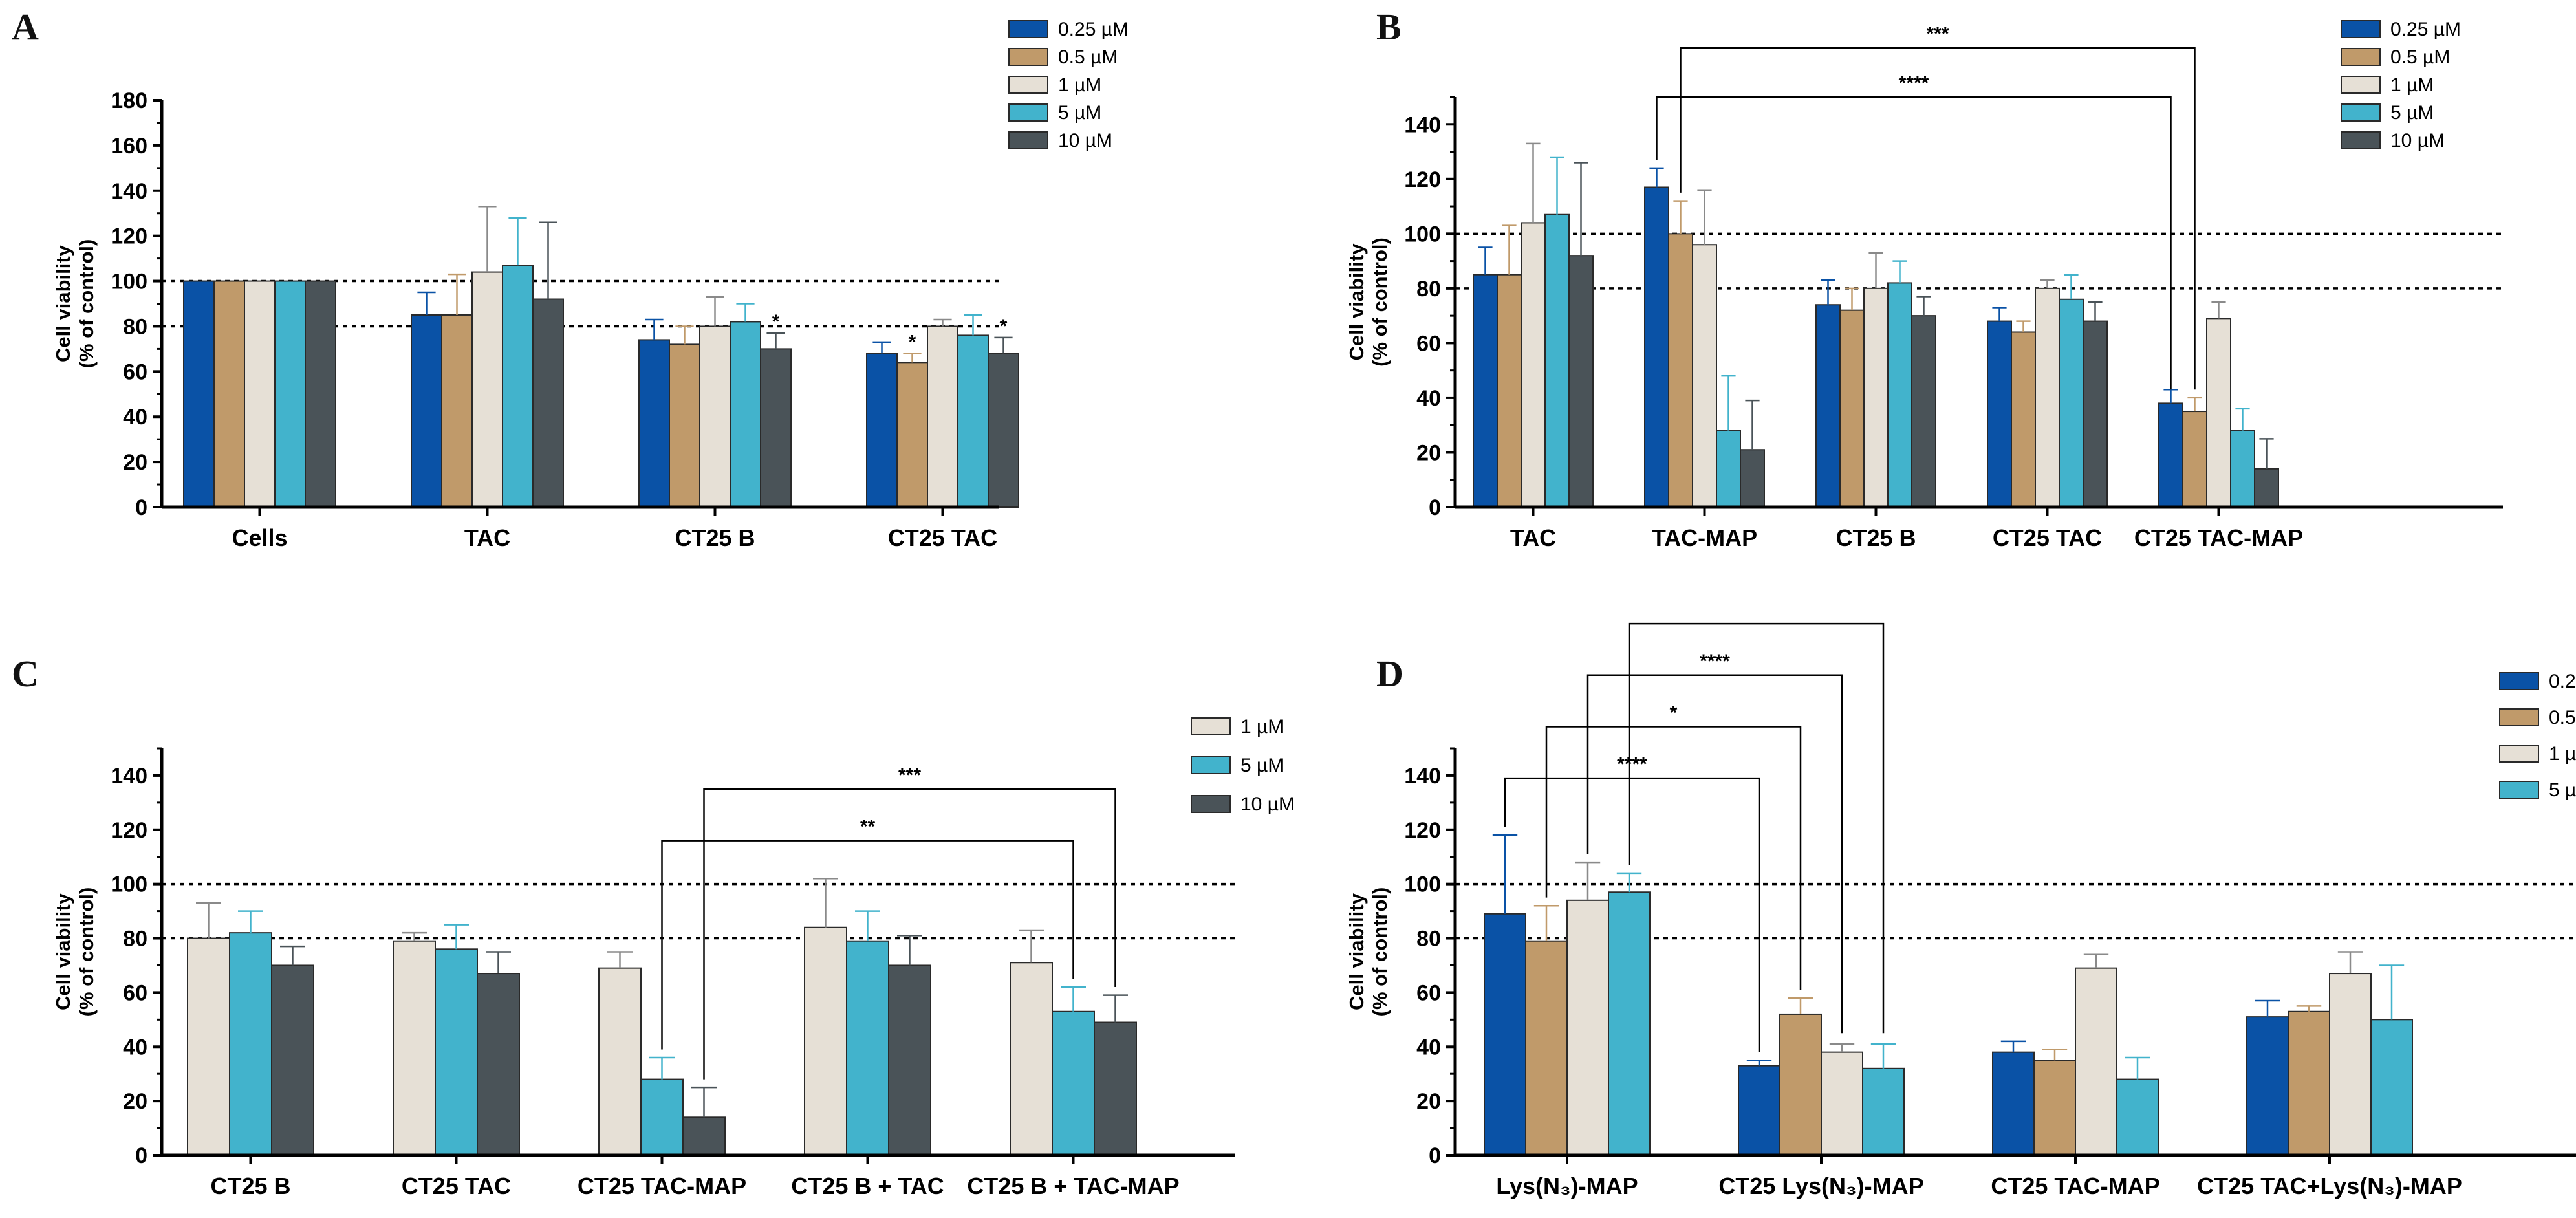 The width and height of the screenshot is (2576, 1218). I want to click on bar-ct25-lys-n-map-0.25, so click(1759, 1110).